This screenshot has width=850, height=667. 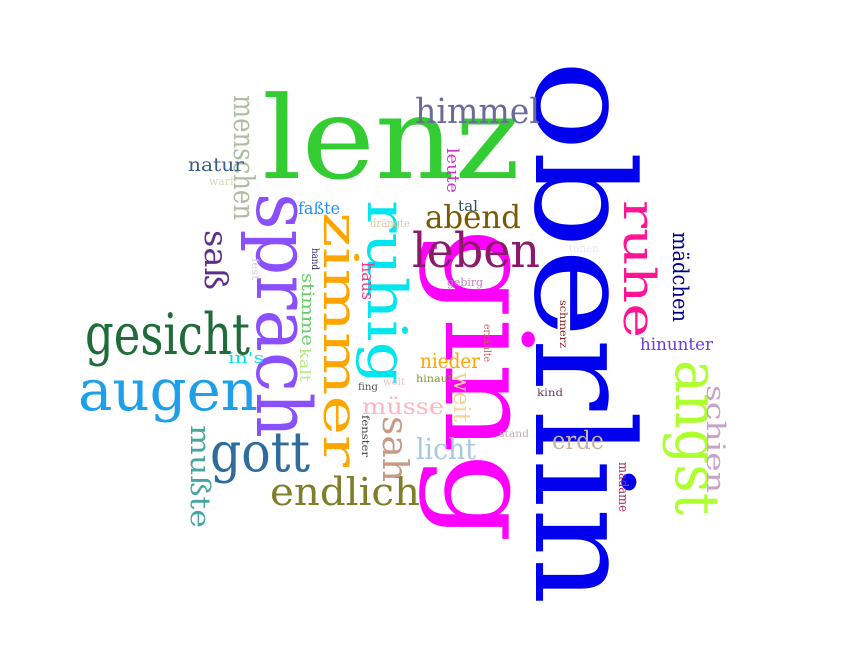 What do you see at coordinates (345, 492) in the screenshot?
I see `word-endlich: endlich` at bounding box center [345, 492].